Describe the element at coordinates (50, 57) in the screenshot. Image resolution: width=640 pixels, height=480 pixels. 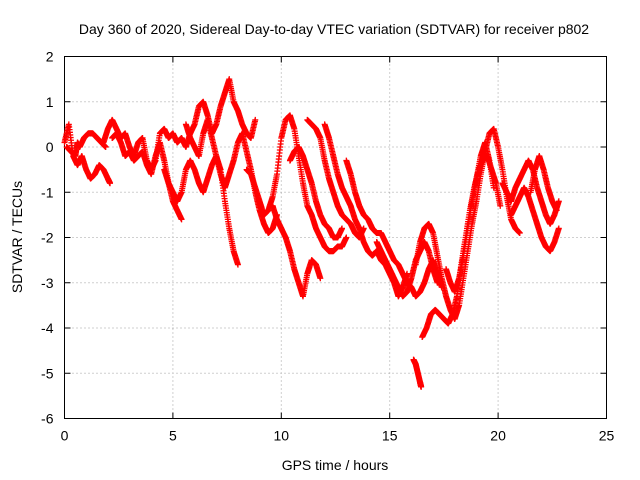
I see `y-tick-label: 2` at that location.